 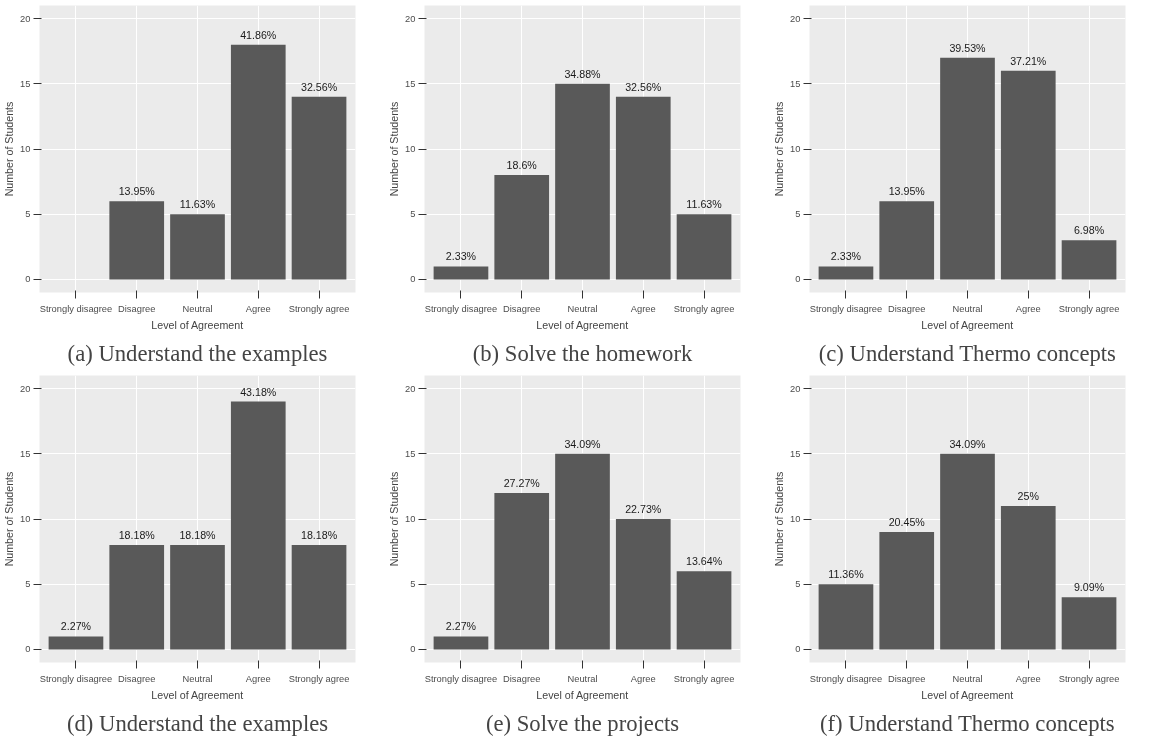 I want to click on annotation: 2.33%, so click(x=461, y=256).